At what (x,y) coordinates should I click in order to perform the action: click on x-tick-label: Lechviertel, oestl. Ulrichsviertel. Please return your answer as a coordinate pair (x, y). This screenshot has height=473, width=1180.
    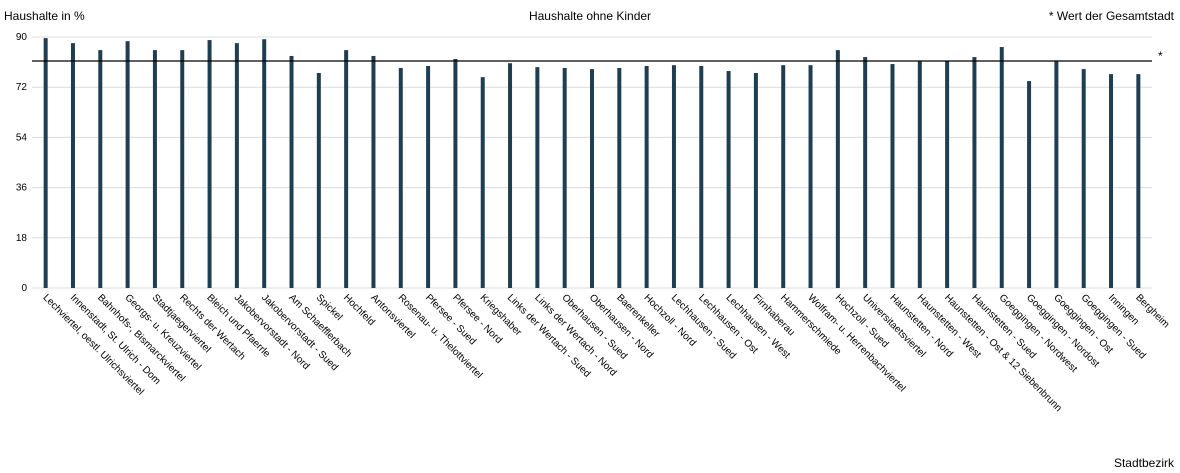
    Looking at the image, I should click on (93, 344).